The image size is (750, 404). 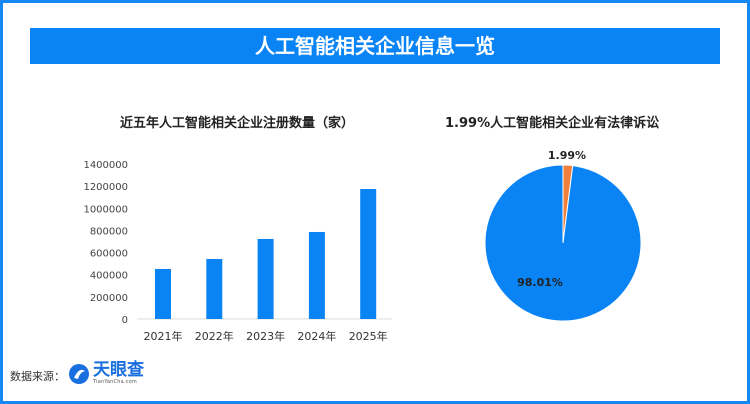 I want to click on logo-text: 天眼查, so click(x=118, y=370).